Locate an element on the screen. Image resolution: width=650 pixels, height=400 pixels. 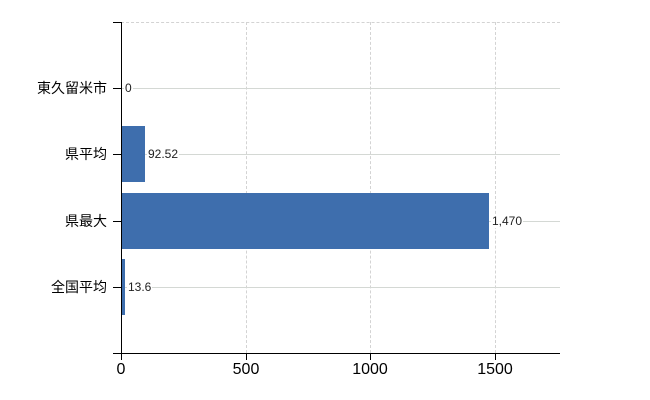
value-label: 1,470 is located at coordinates (507, 221).